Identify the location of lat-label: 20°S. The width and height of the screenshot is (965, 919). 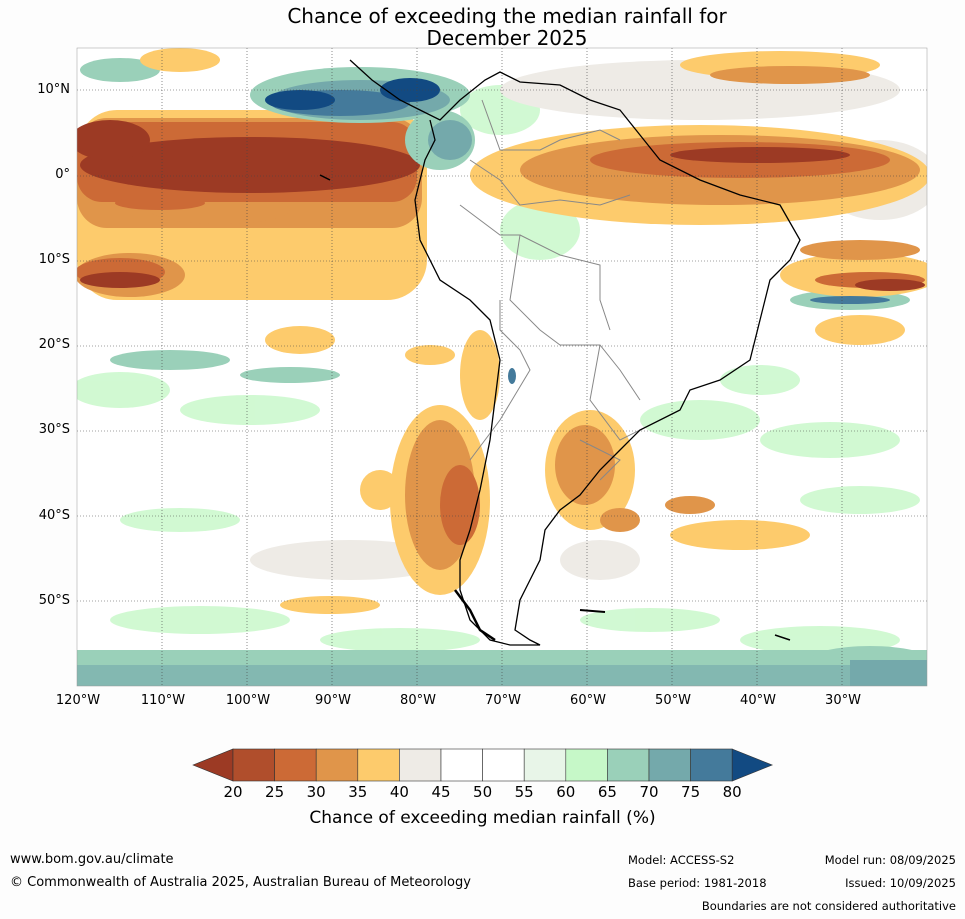
(54, 344).